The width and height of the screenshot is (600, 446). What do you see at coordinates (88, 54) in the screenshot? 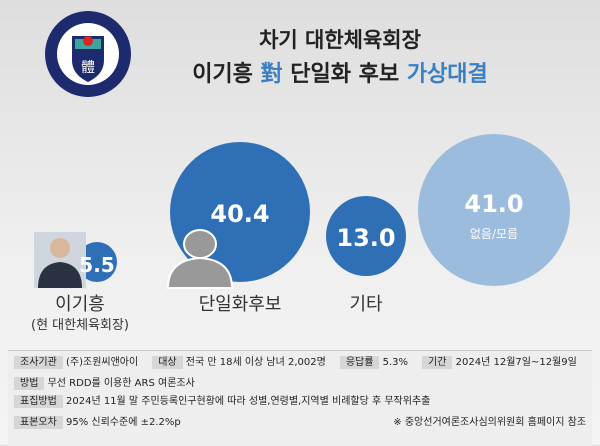
I see `korea-sports-council-logo: 體` at bounding box center [88, 54].